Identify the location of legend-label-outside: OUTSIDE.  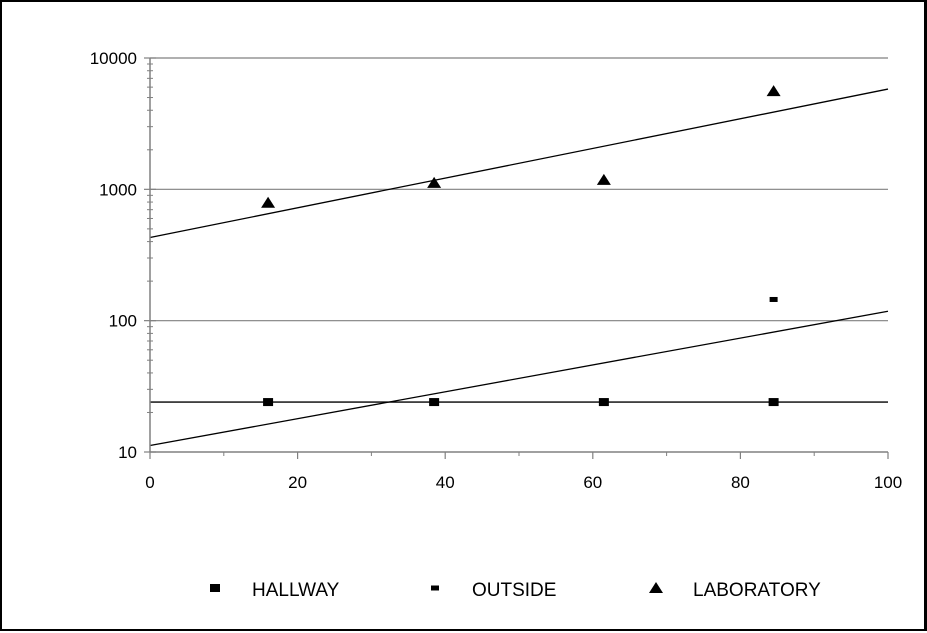
(514, 590).